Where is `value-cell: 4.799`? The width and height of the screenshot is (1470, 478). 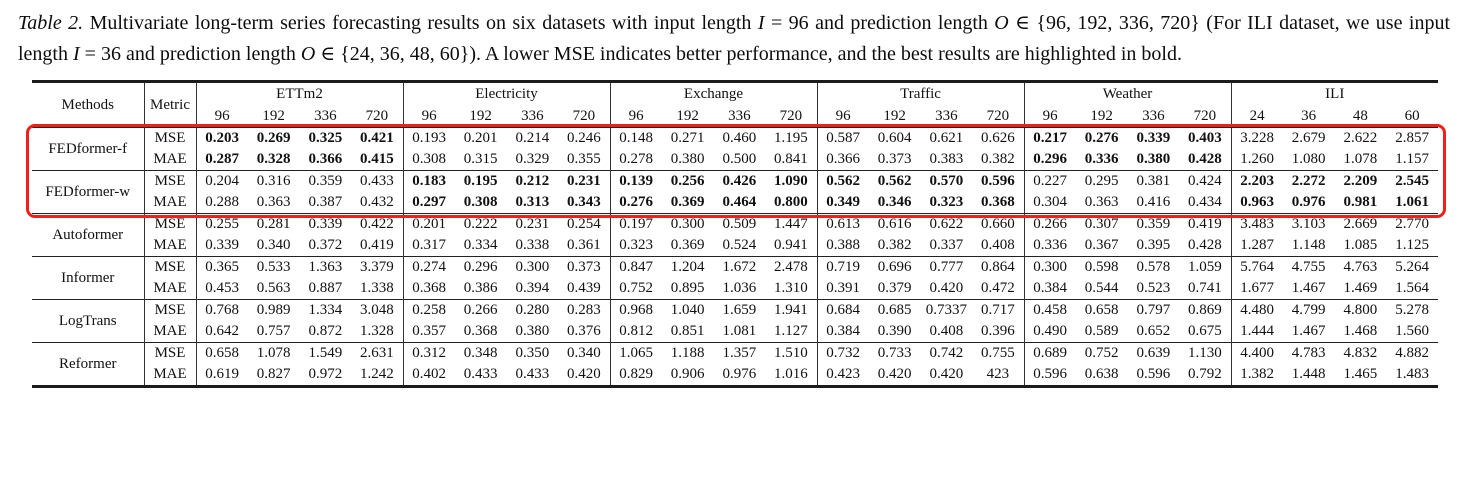 value-cell: 4.799 is located at coordinates (1308, 310).